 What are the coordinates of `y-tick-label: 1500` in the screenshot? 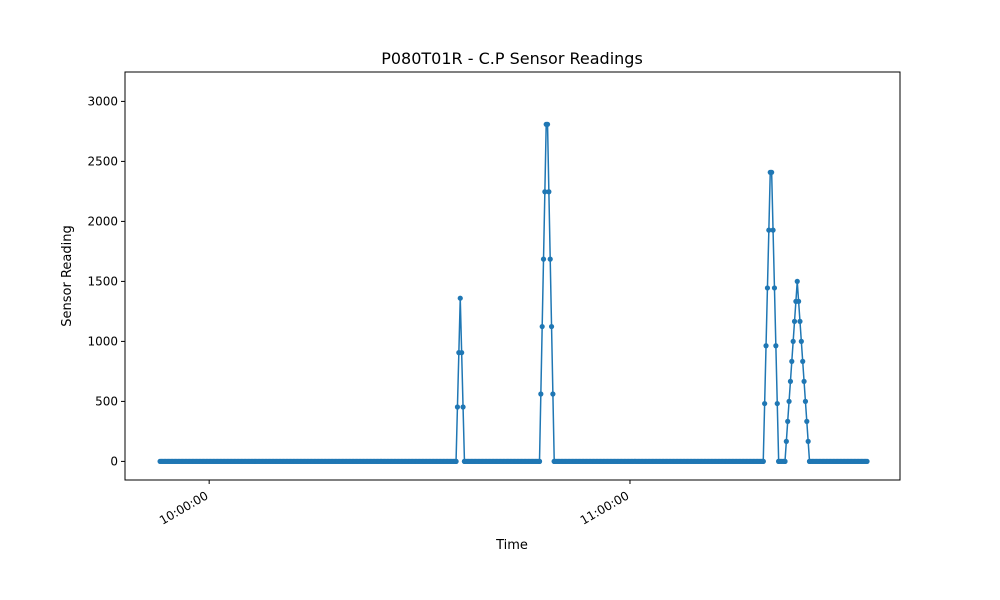 It's located at (102, 281).